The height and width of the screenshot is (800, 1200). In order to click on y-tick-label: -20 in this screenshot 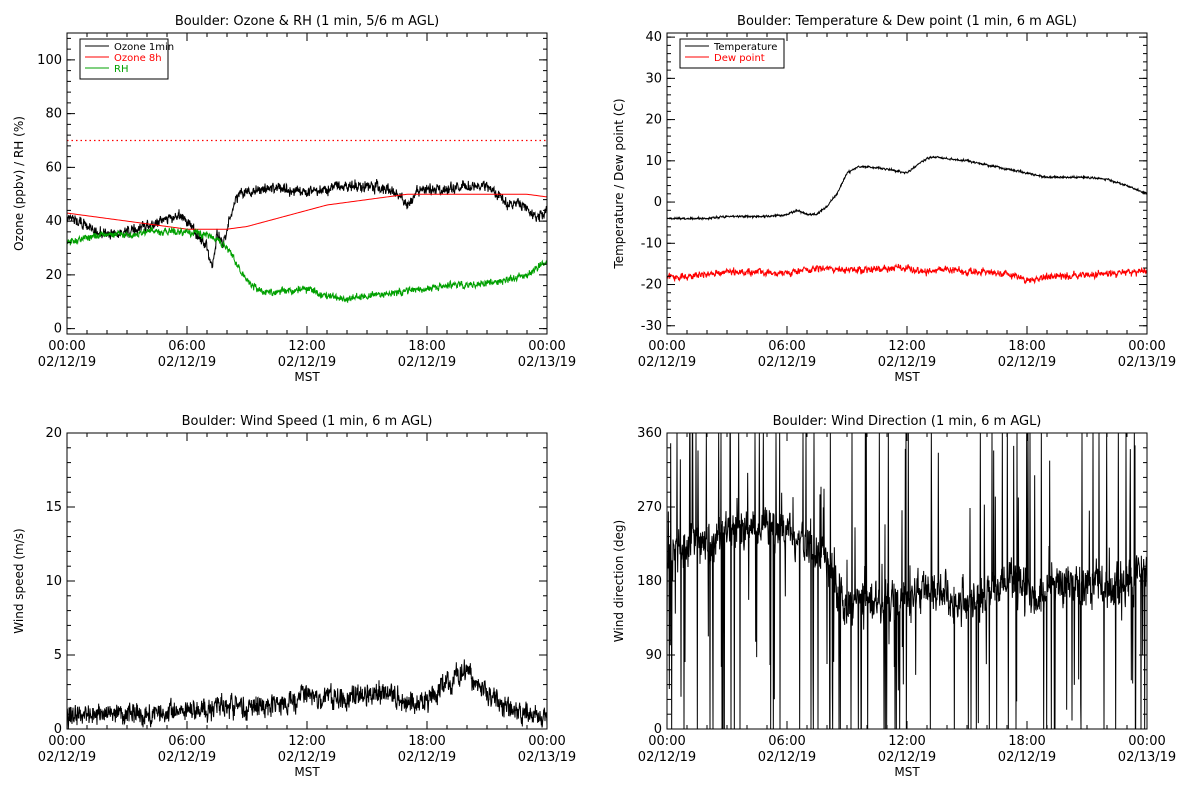, I will do `click(651, 285)`.